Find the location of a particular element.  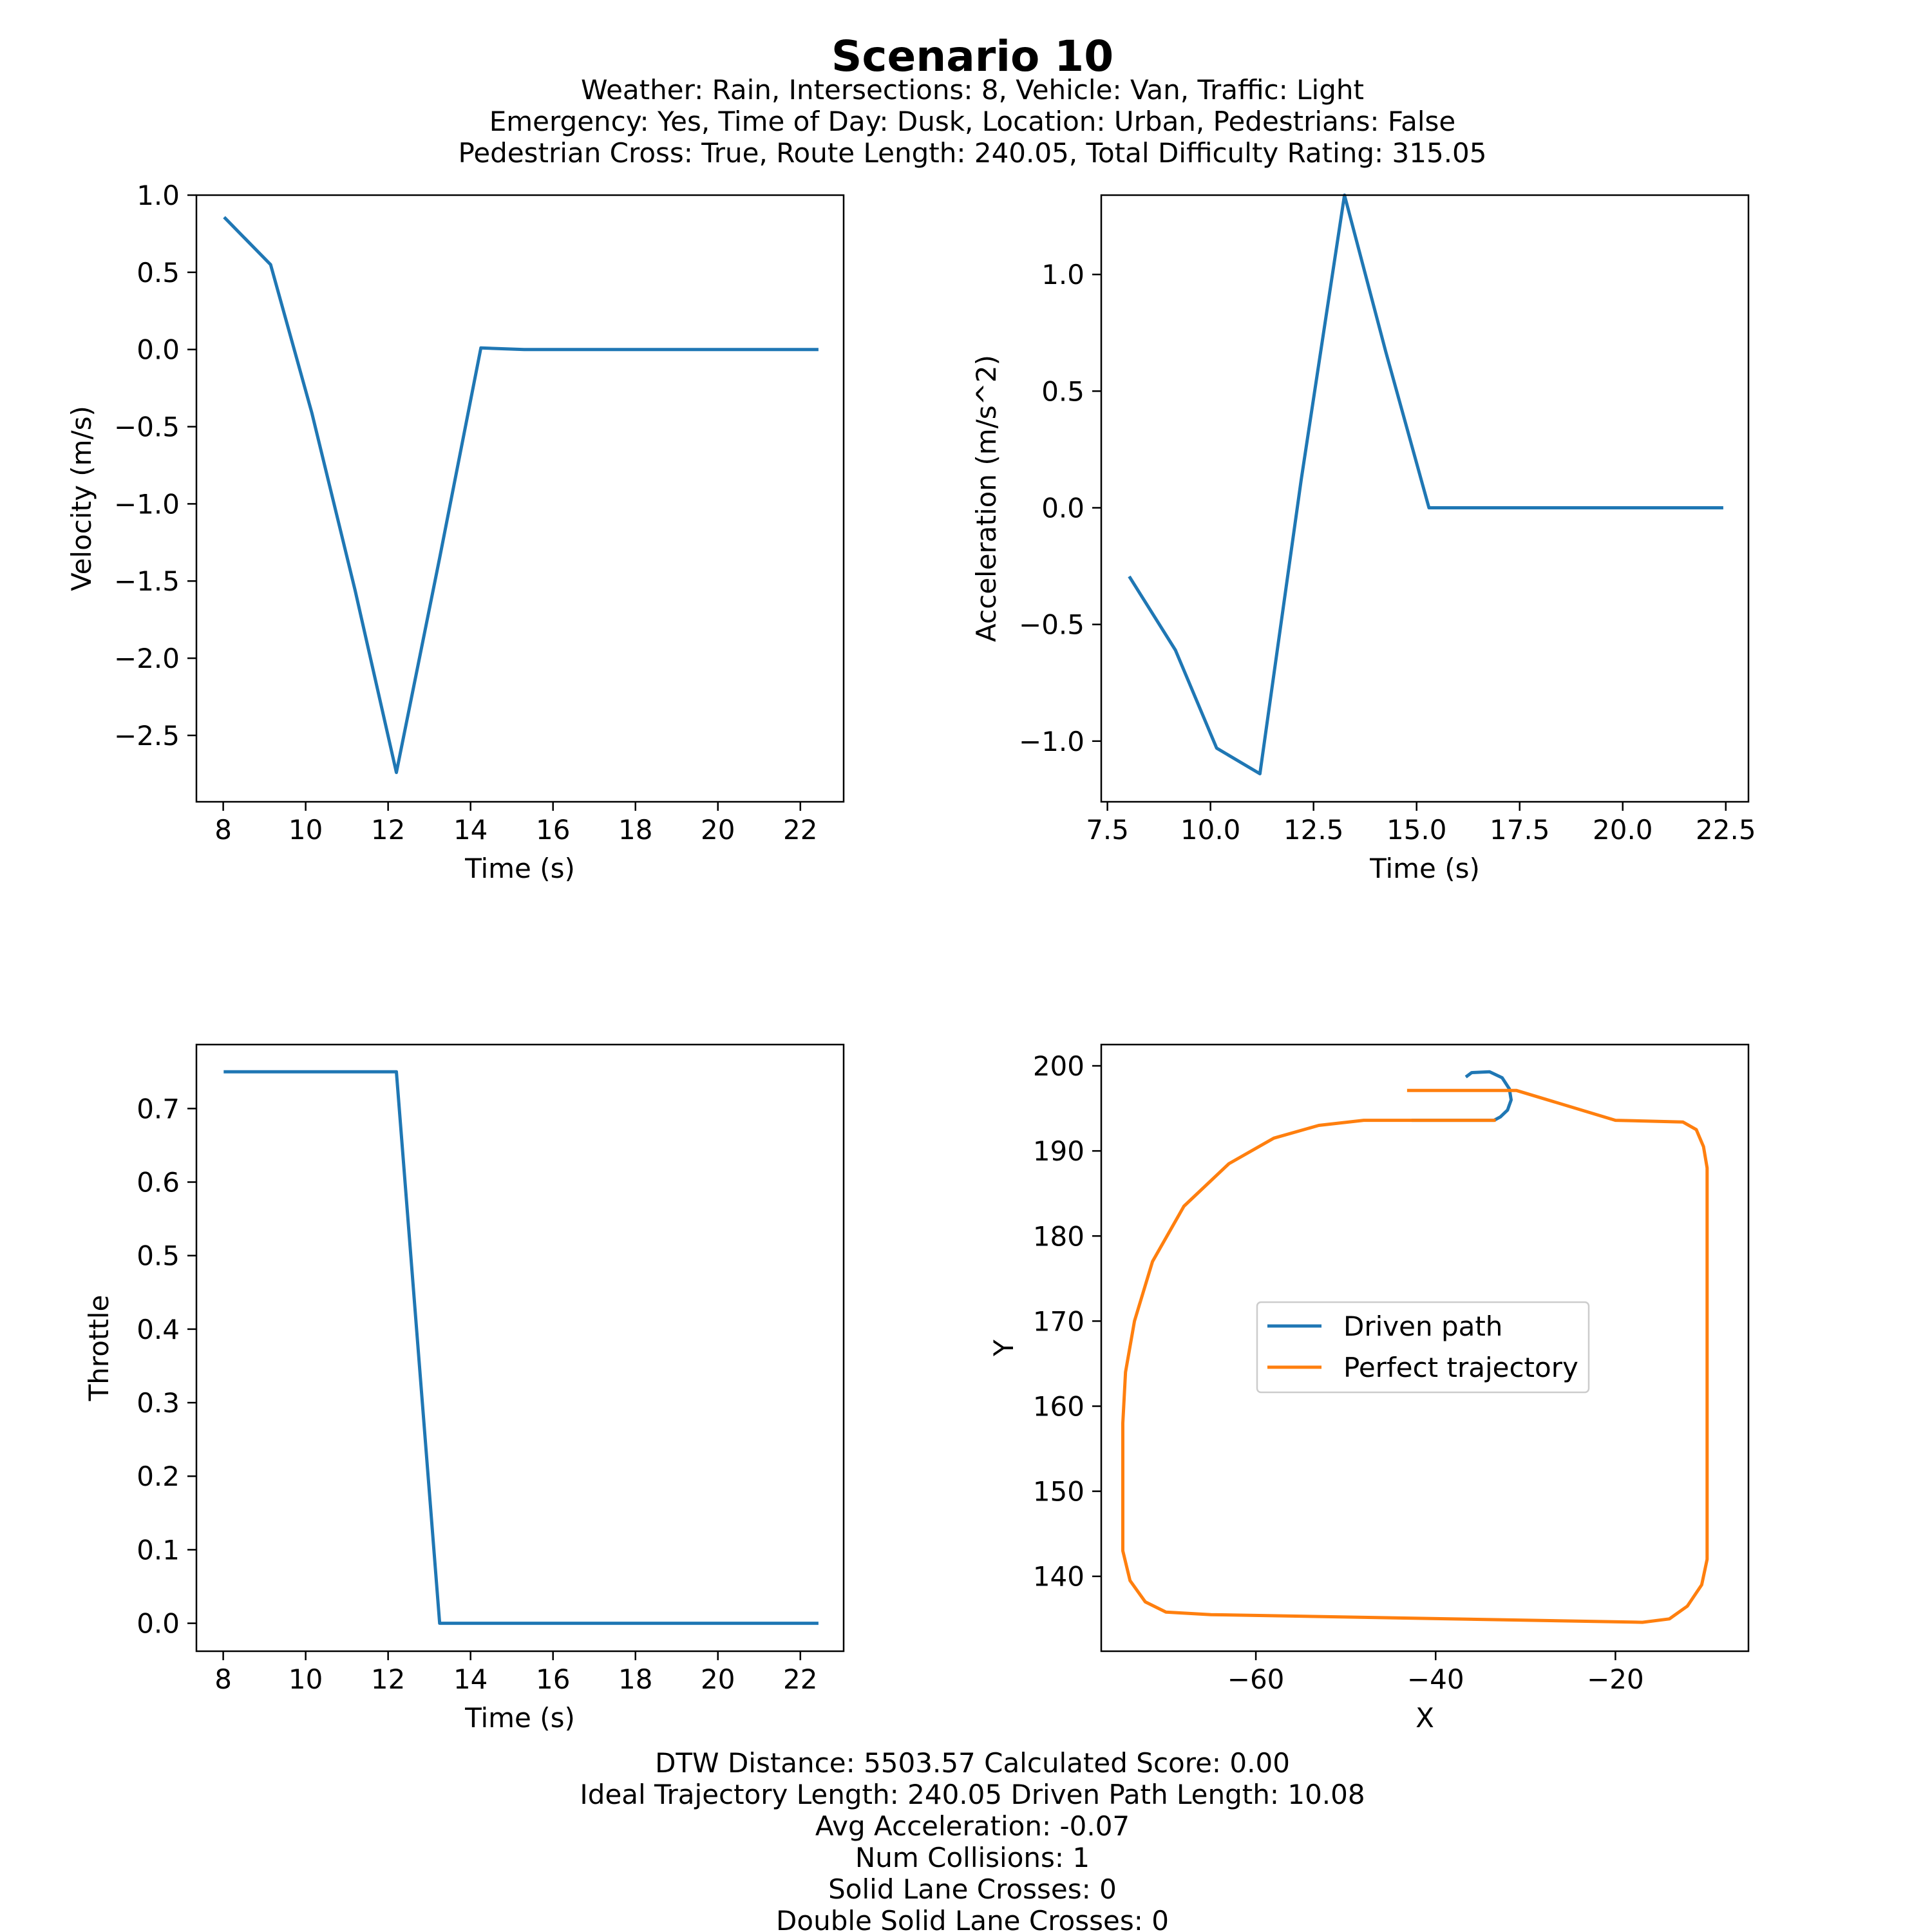

legend-box is located at coordinates (1423, 1347).